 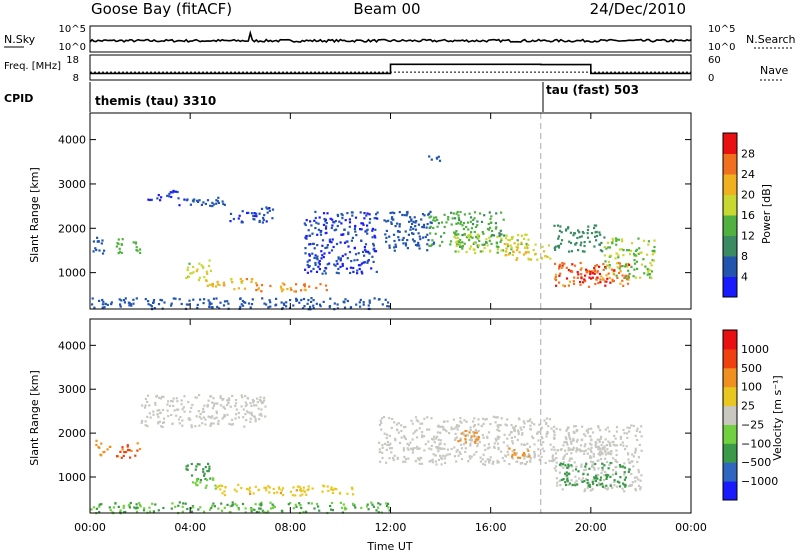 What do you see at coordinates (751, 387) in the screenshot?
I see `colorbar-tick-label: 100` at bounding box center [751, 387].